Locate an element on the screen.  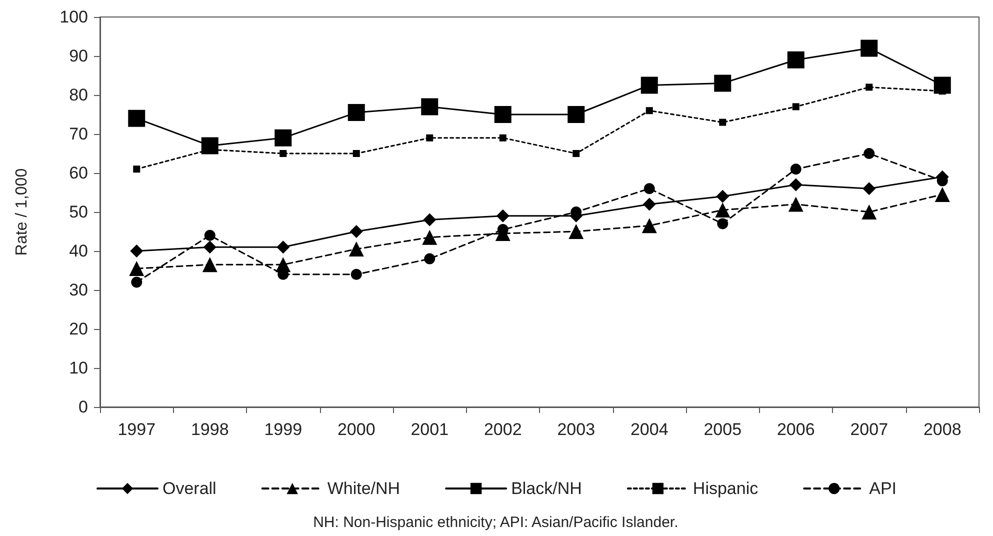
y-tick-label: 40 is located at coordinates (78, 251).